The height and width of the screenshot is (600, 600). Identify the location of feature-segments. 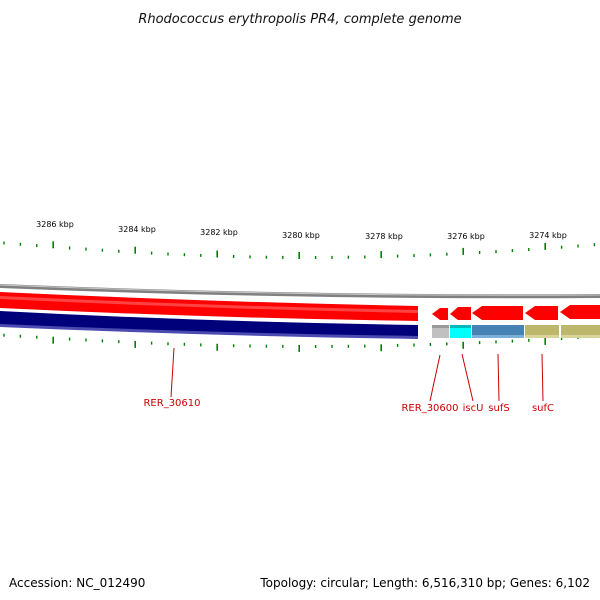
(516, 331).